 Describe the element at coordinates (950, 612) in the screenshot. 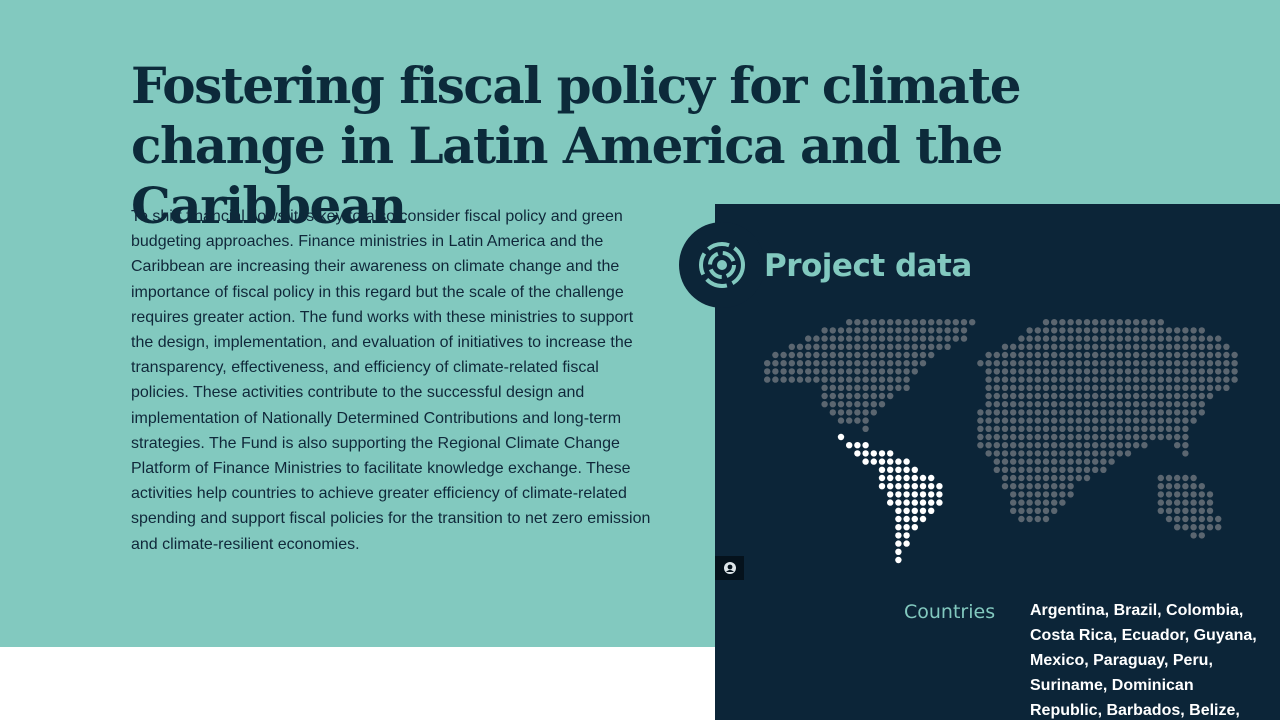

I see `countries-label: Countries` at that location.